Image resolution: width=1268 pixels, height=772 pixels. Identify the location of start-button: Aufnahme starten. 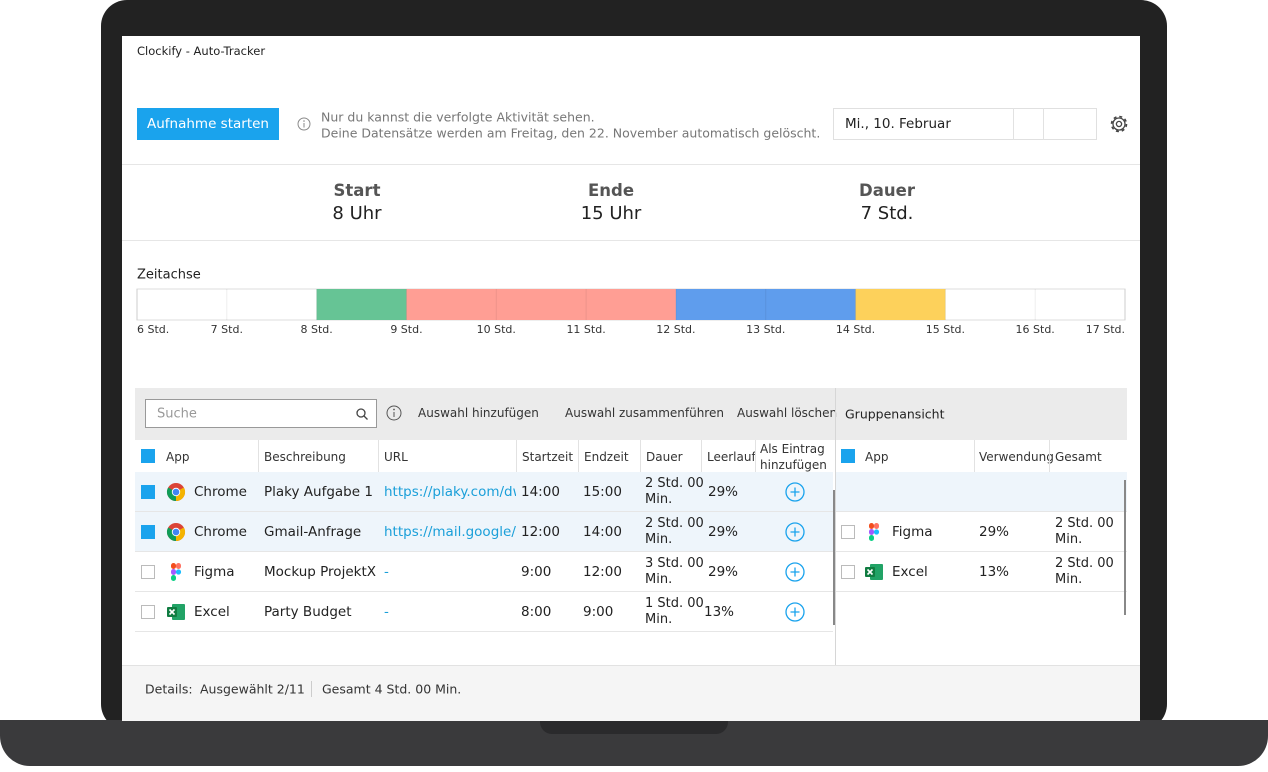
(208, 124).